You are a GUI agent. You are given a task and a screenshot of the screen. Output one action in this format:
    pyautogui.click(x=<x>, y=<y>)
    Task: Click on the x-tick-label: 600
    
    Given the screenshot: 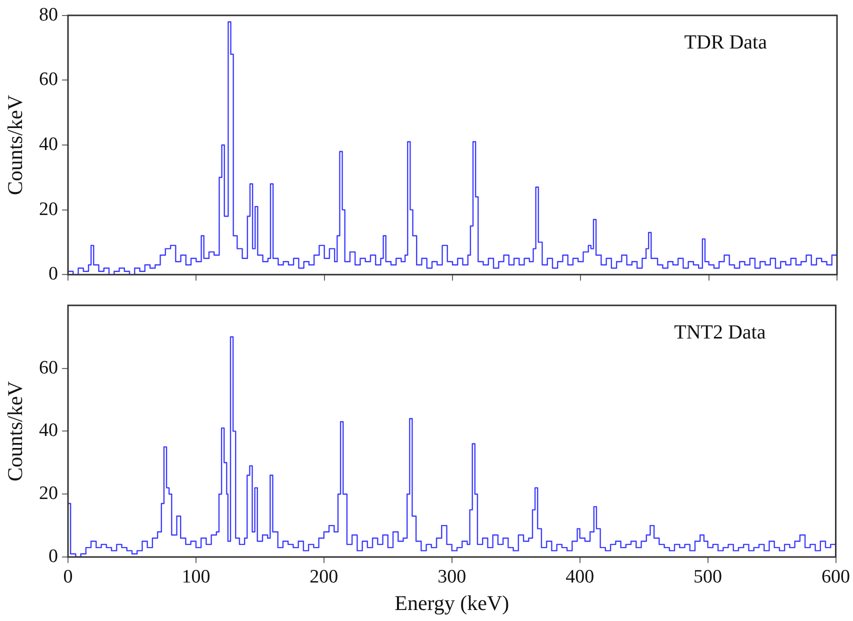 What is the action you would take?
    pyautogui.click(x=836, y=577)
    